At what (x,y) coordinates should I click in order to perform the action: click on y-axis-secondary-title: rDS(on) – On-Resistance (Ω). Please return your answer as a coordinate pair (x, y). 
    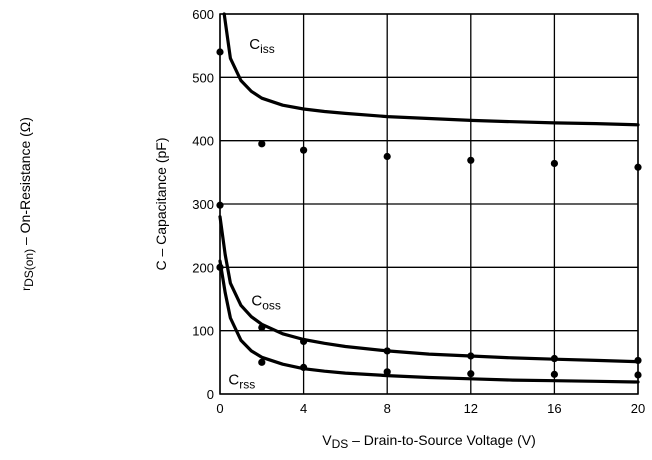
    Looking at the image, I should click on (26, 204).